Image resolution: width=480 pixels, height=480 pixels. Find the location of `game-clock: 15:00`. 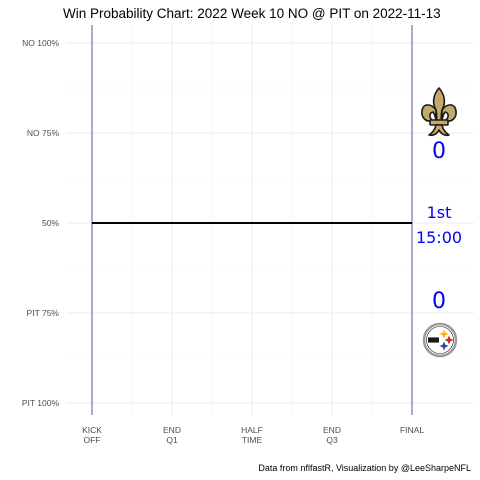

game-clock: 15:00 is located at coordinates (439, 237).